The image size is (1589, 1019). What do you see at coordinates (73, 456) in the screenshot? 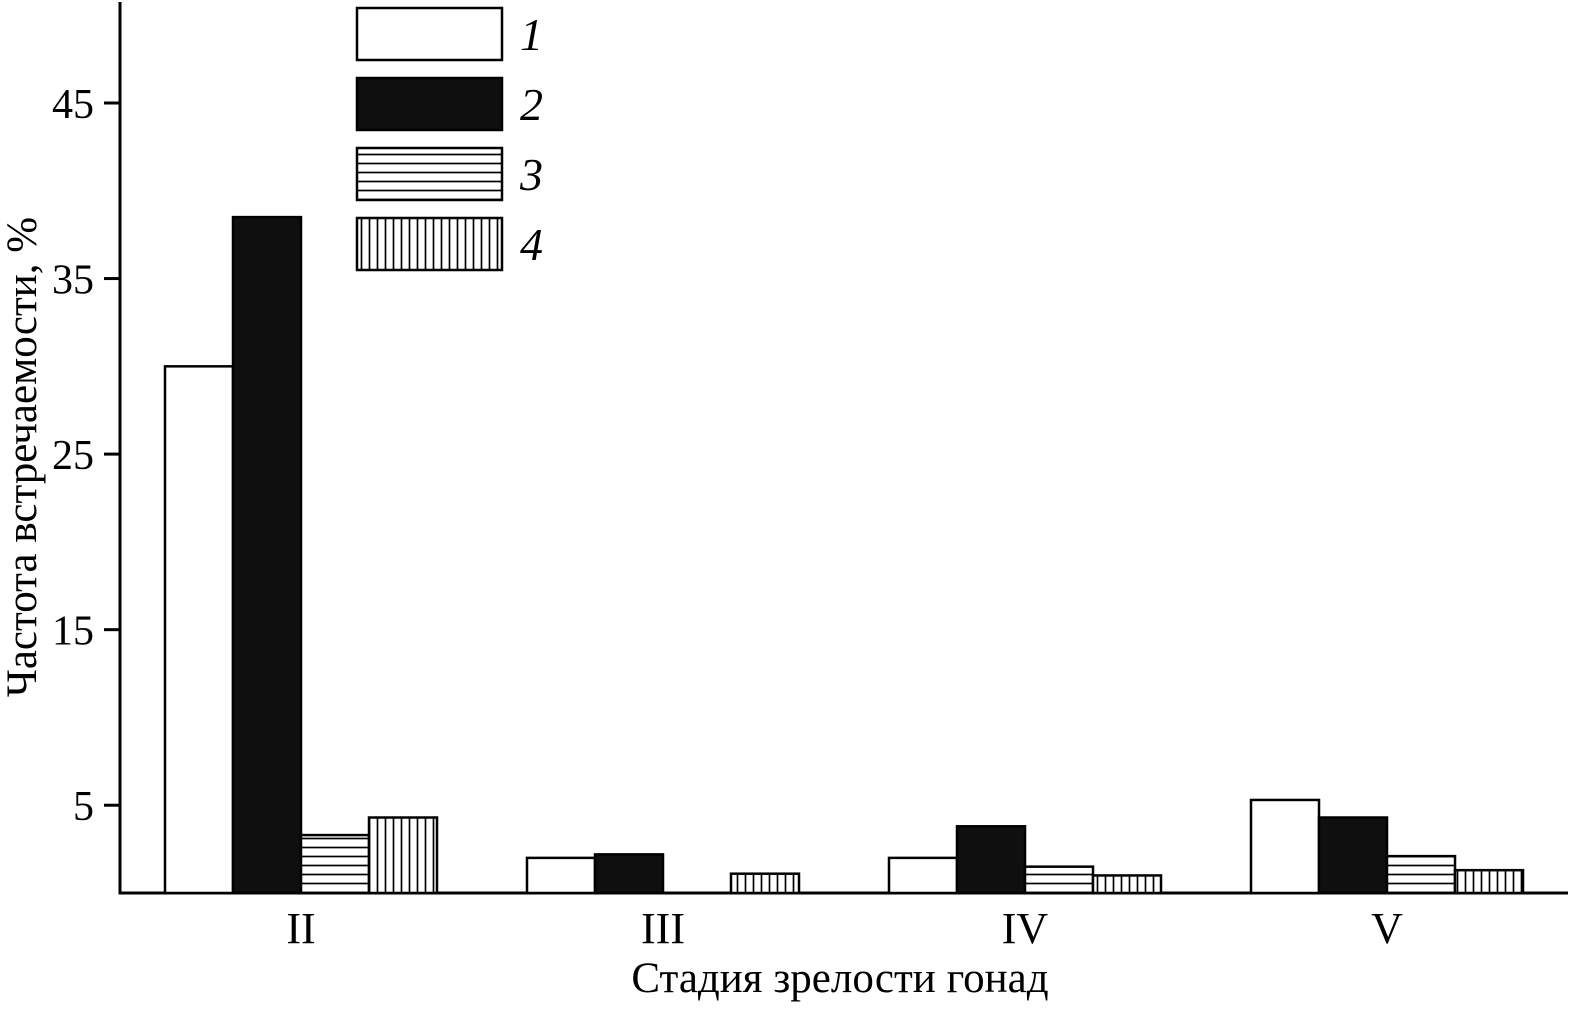
I see `y-tick-label-25: 25` at bounding box center [73, 456].